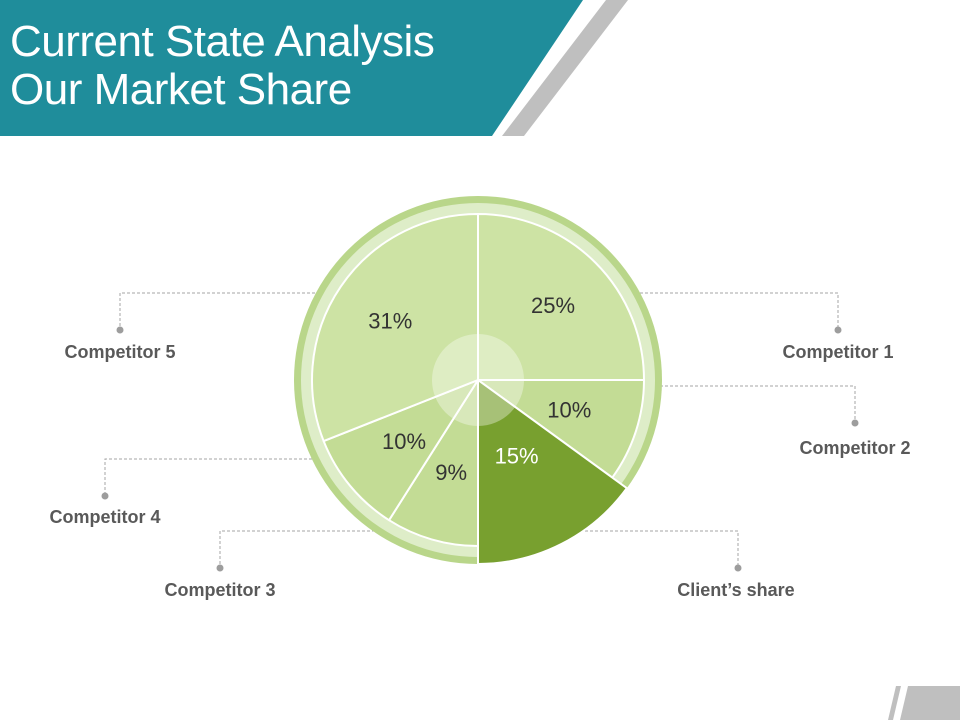 The height and width of the screenshot is (720, 960). I want to click on category-label-client-s-share: Client’s share, so click(735, 590).